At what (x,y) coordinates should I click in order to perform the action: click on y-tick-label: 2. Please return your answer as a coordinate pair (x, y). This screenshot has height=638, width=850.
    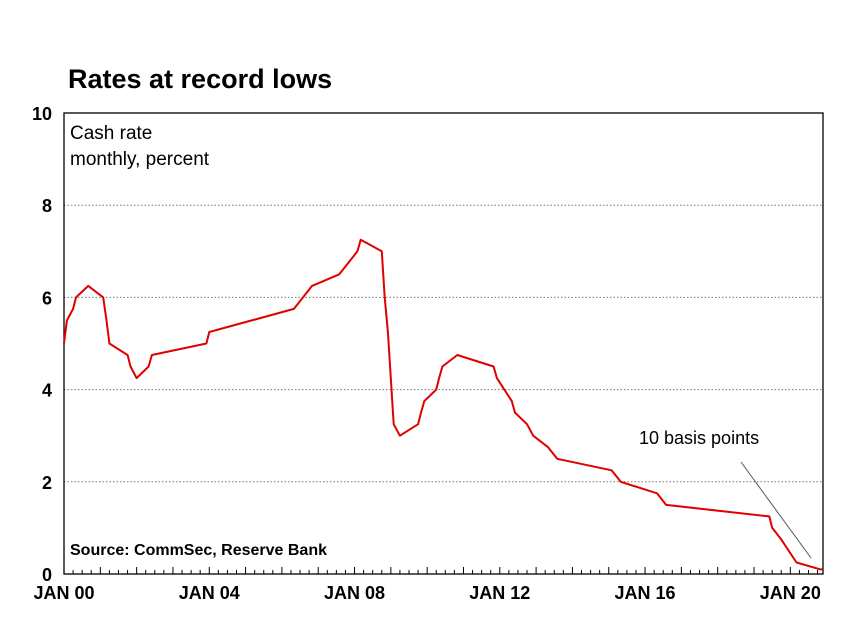
    Looking at the image, I should click on (47, 483).